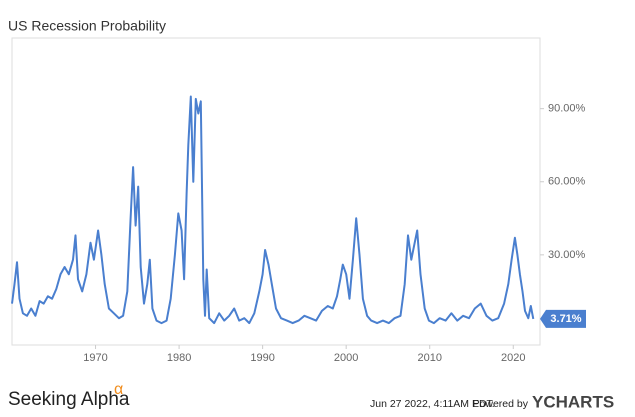 The width and height of the screenshot is (635, 417). I want to click on value-label: 3.71%, so click(565, 319).